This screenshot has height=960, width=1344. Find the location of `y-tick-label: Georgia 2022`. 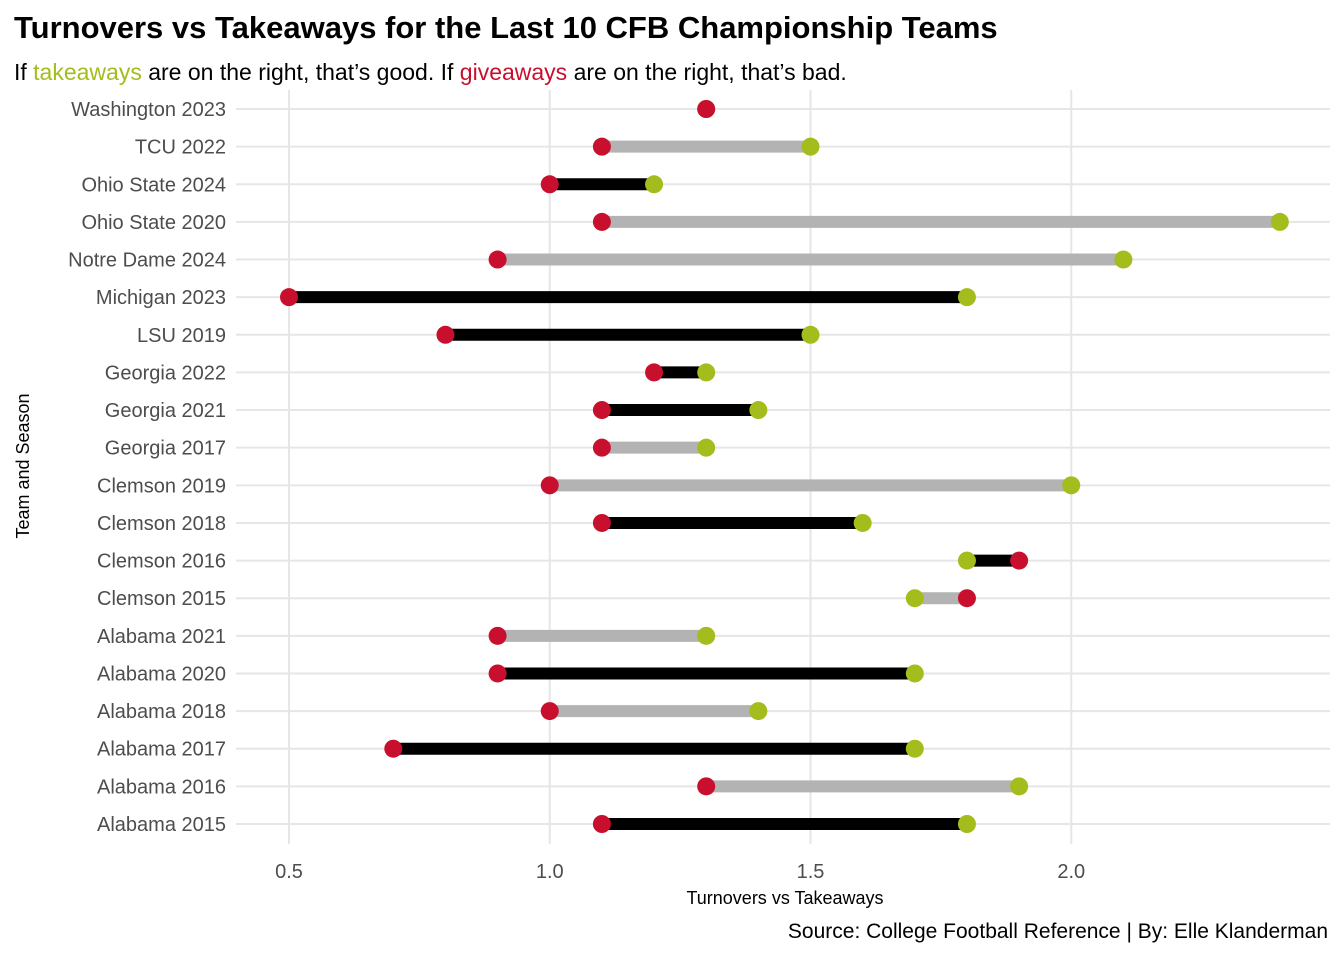

y-tick-label: Georgia 2022 is located at coordinates (165, 373).